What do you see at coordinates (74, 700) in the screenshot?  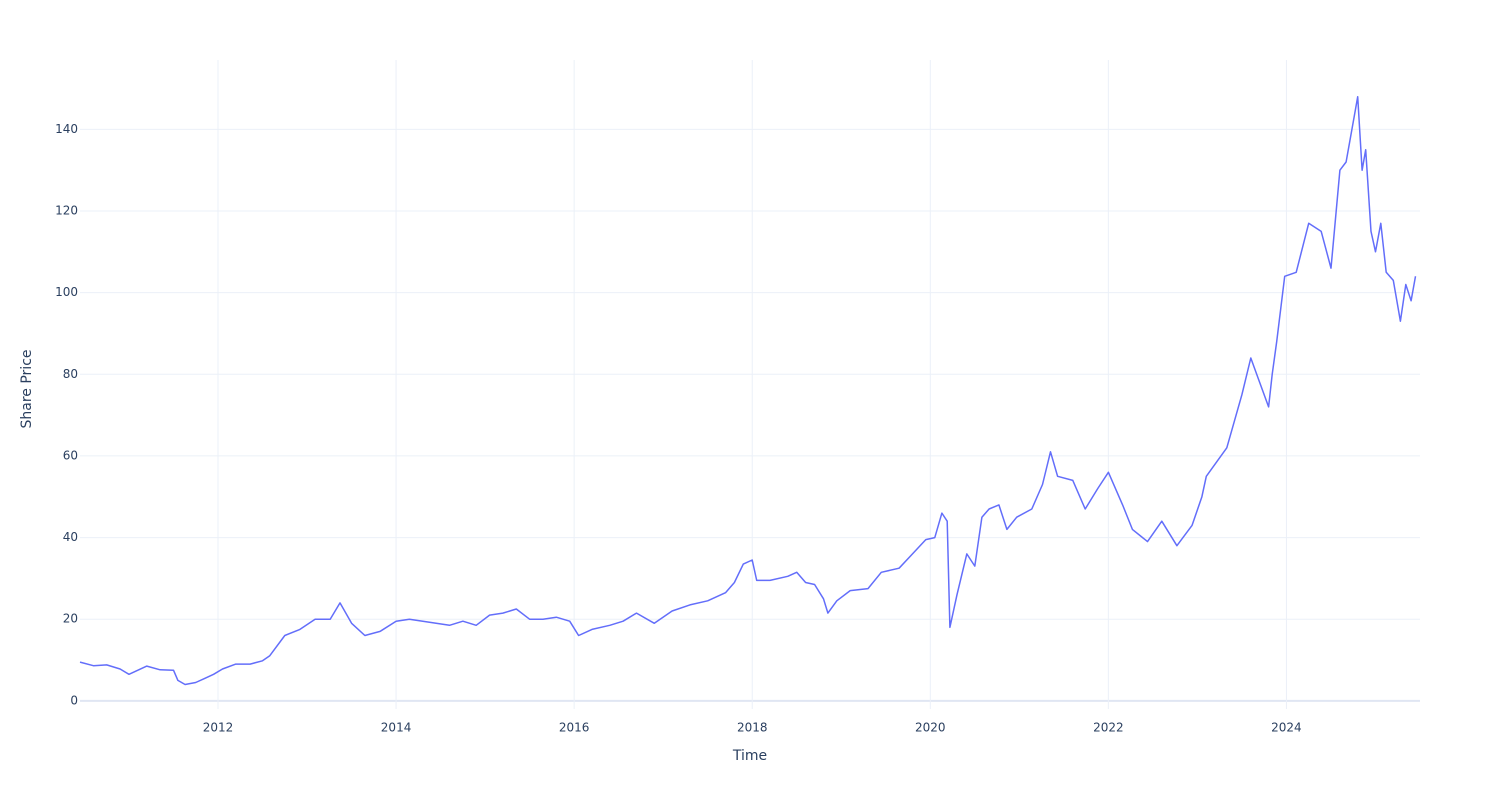 I see `y-tick-label: 0` at bounding box center [74, 700].